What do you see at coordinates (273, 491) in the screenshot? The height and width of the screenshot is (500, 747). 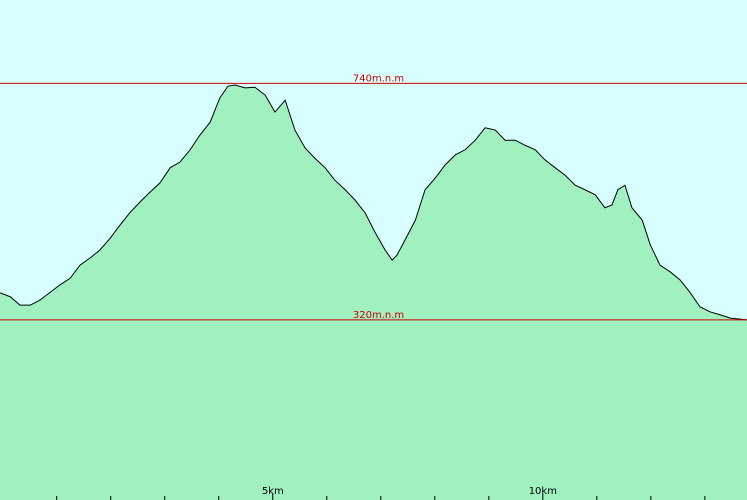 I see `x-tick-label: 5km` at bounding box center [273, 491].